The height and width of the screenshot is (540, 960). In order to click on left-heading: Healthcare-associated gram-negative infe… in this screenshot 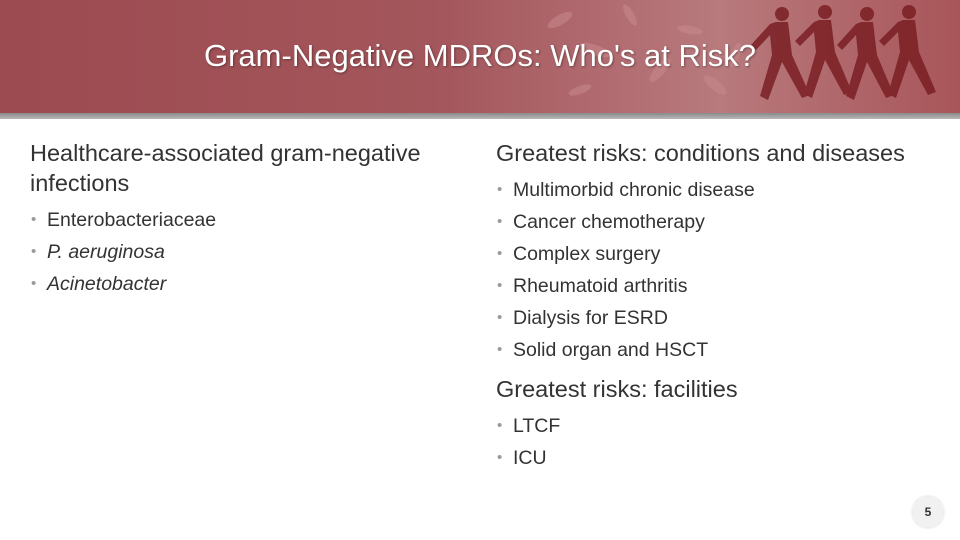, I will do `click(225, 168)`.